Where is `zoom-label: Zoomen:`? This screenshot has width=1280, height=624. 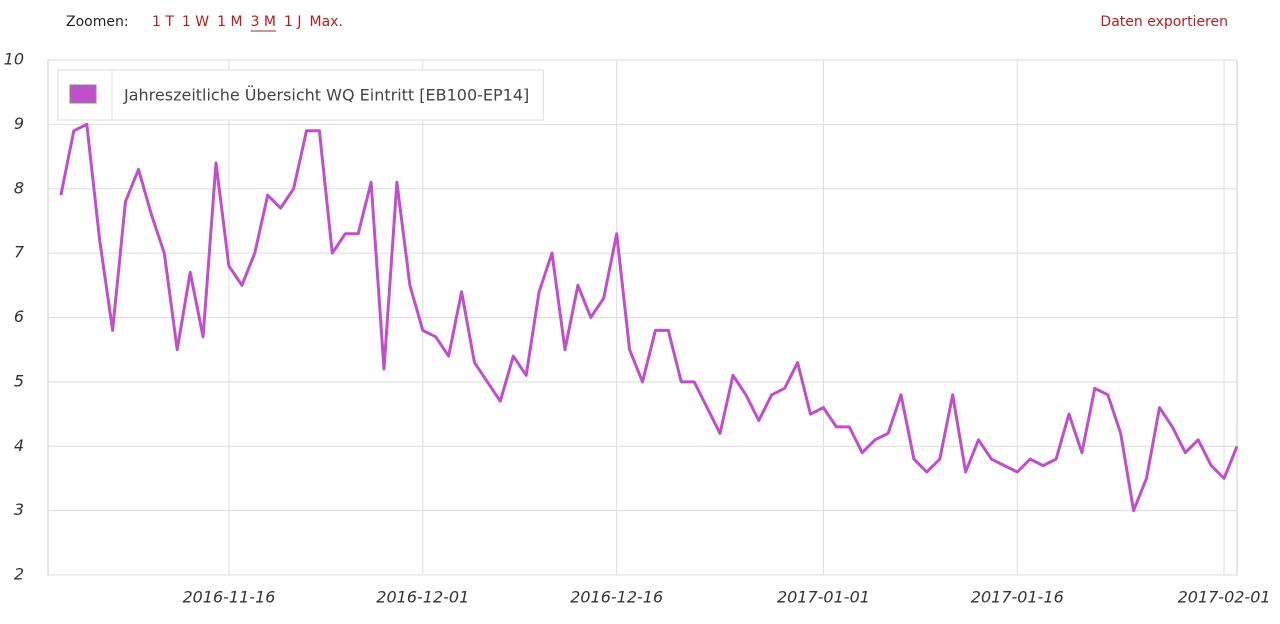
zoom-label: Zoomen: is located at coordinates (97, 22).